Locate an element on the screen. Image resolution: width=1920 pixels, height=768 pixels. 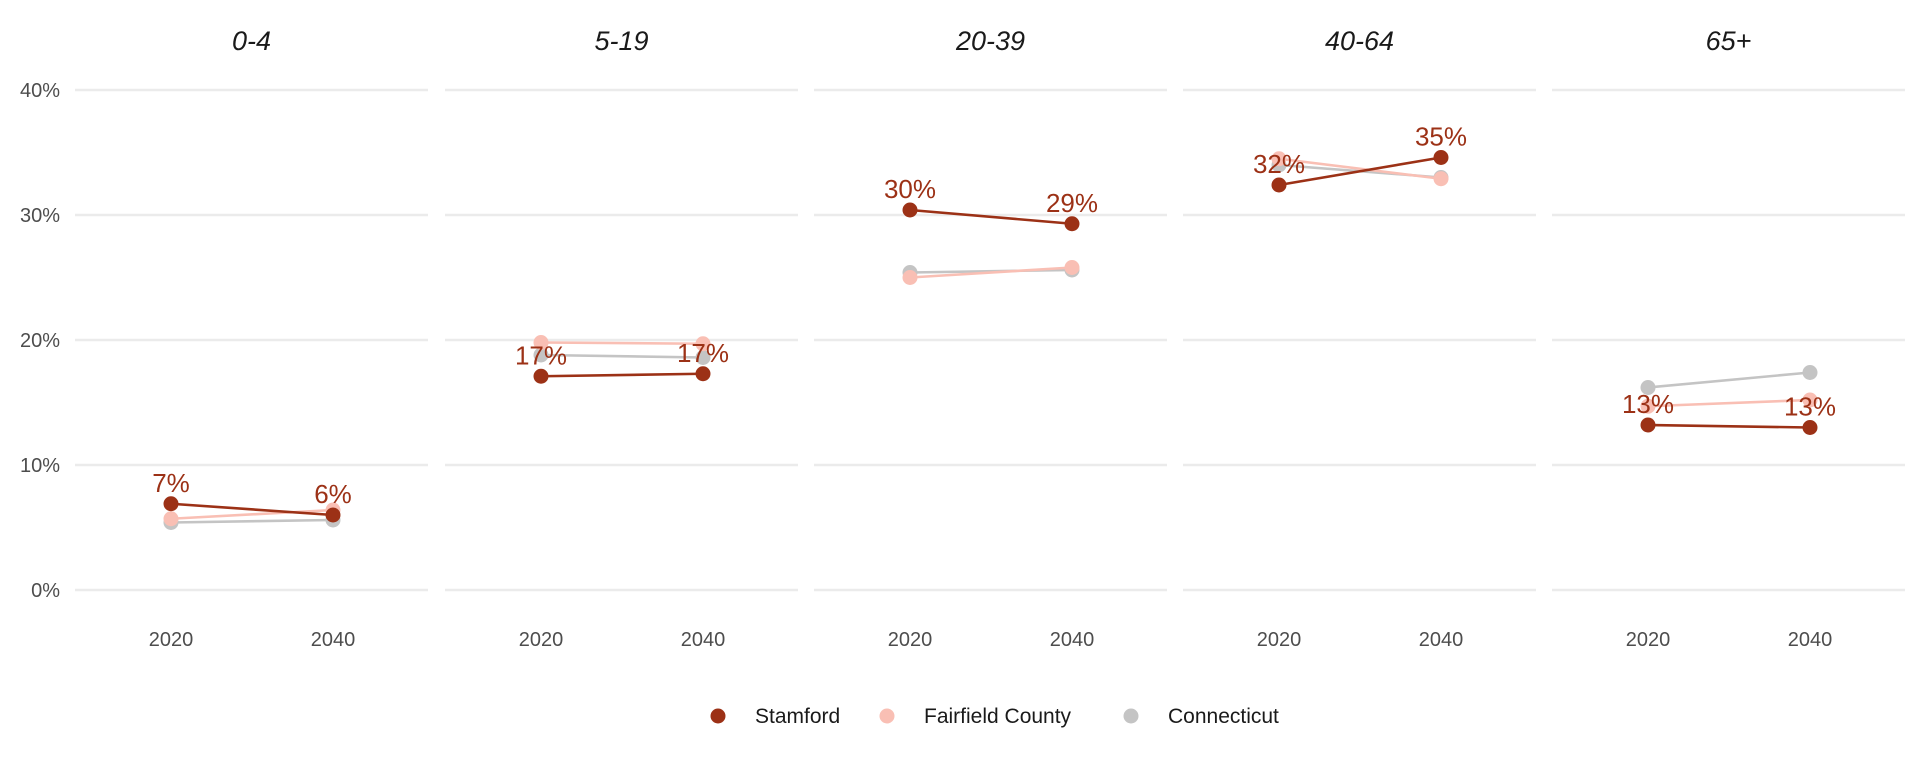
y-tick-label: 40% is located at coordinates (40, 91).